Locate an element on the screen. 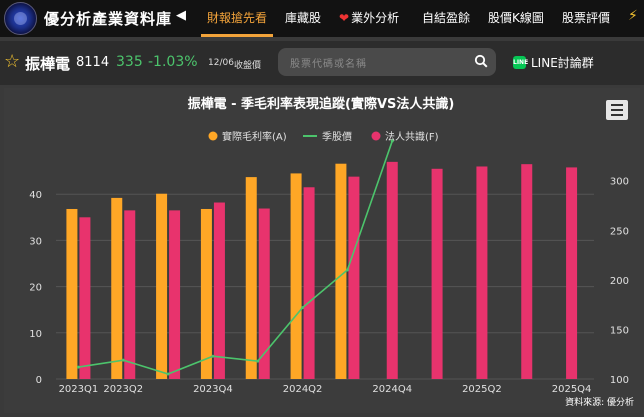  nav-prev-arrow-icon: ◀ is located at coordinates (181, 15).